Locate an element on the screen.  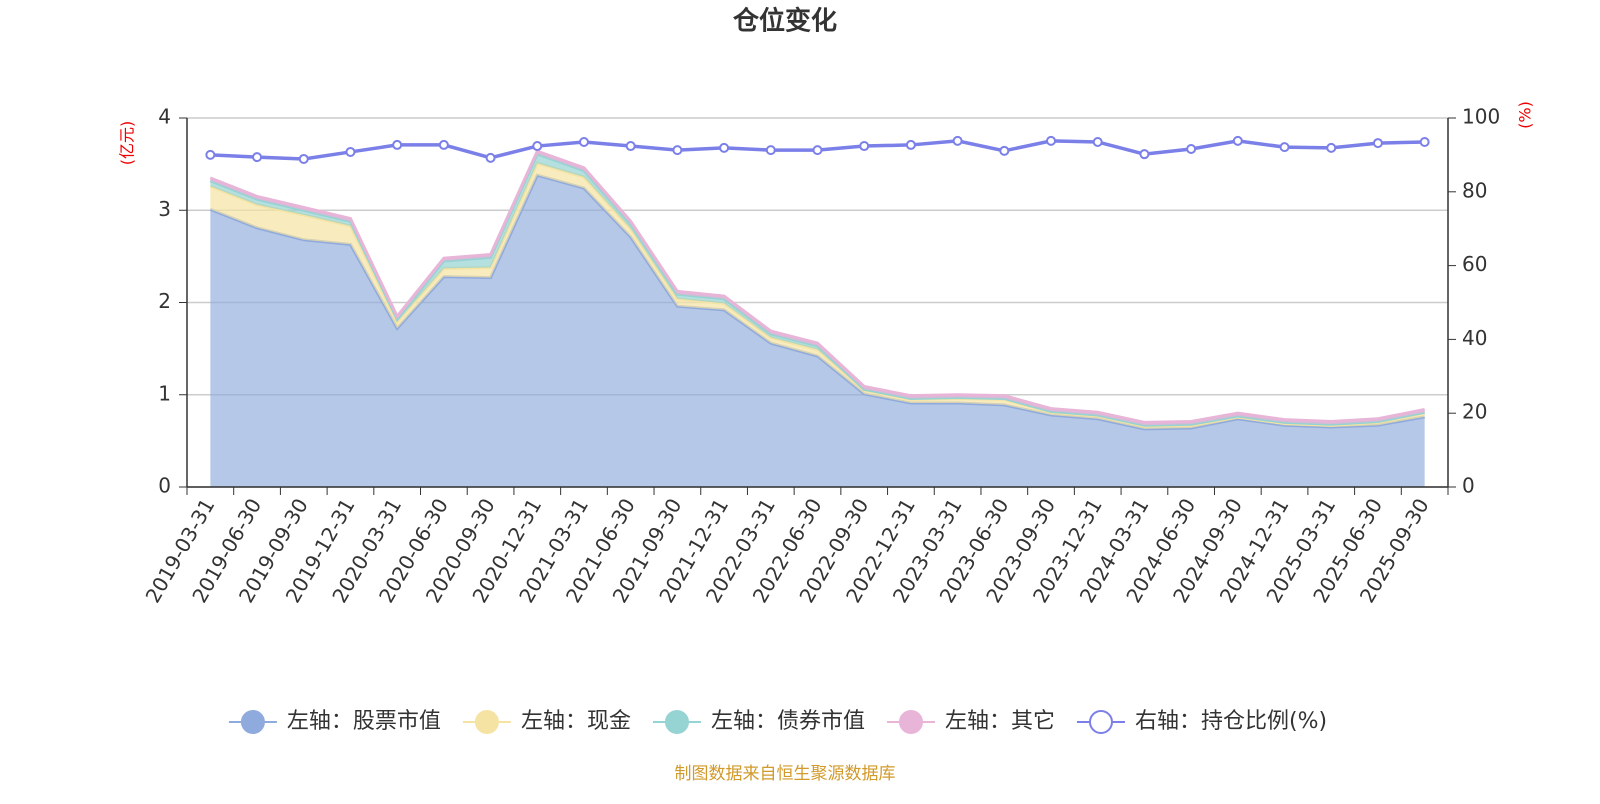
legend-label: 左轴：债券市值 is located at coordinates (788, 721).